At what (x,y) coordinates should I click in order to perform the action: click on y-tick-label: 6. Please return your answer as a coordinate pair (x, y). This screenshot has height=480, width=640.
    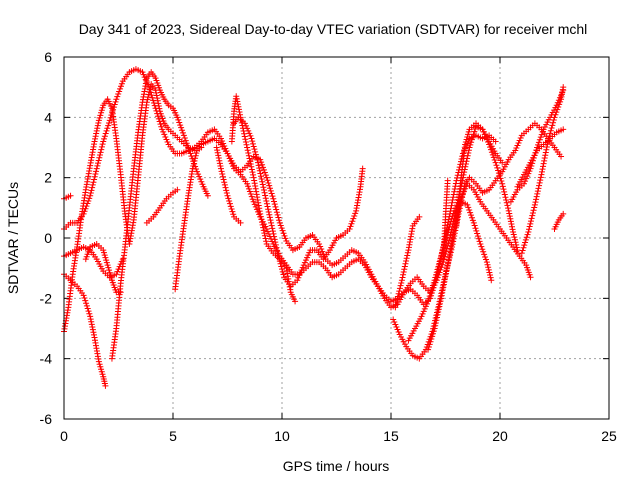
    Looking at the image, I should click on (48, 57).